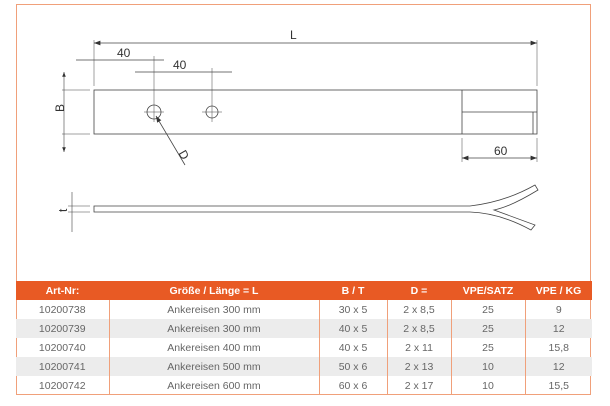 This screenshot has height=406, width=610. What do you see at coordinates (293, 35) in the screenshot?
I see `dim-L: L` at bounding box center [293, 35].